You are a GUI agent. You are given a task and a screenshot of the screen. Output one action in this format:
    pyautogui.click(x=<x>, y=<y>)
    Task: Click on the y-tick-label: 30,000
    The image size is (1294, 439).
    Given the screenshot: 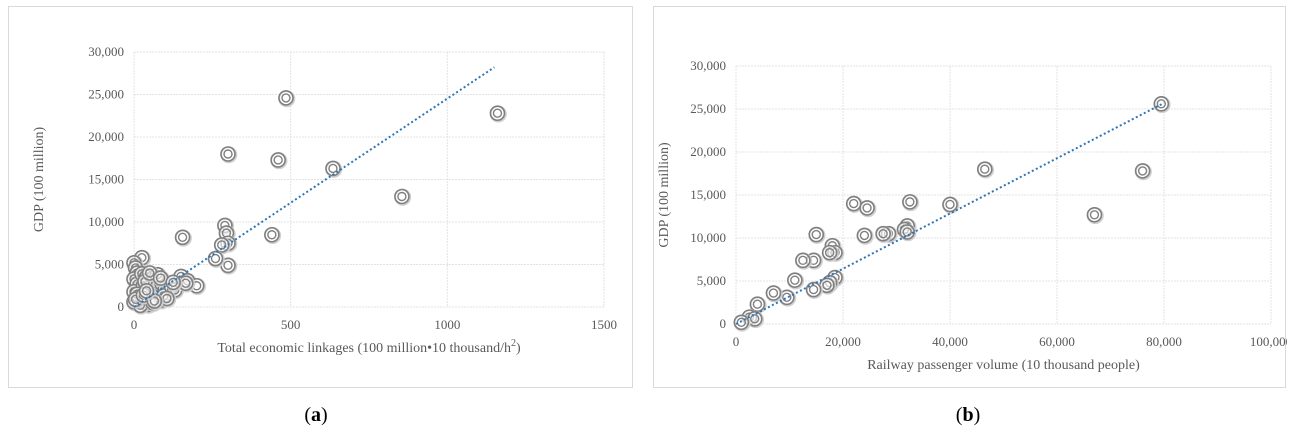 What is the action you would take?
    pyautogui.click(x=708, y=65)
    